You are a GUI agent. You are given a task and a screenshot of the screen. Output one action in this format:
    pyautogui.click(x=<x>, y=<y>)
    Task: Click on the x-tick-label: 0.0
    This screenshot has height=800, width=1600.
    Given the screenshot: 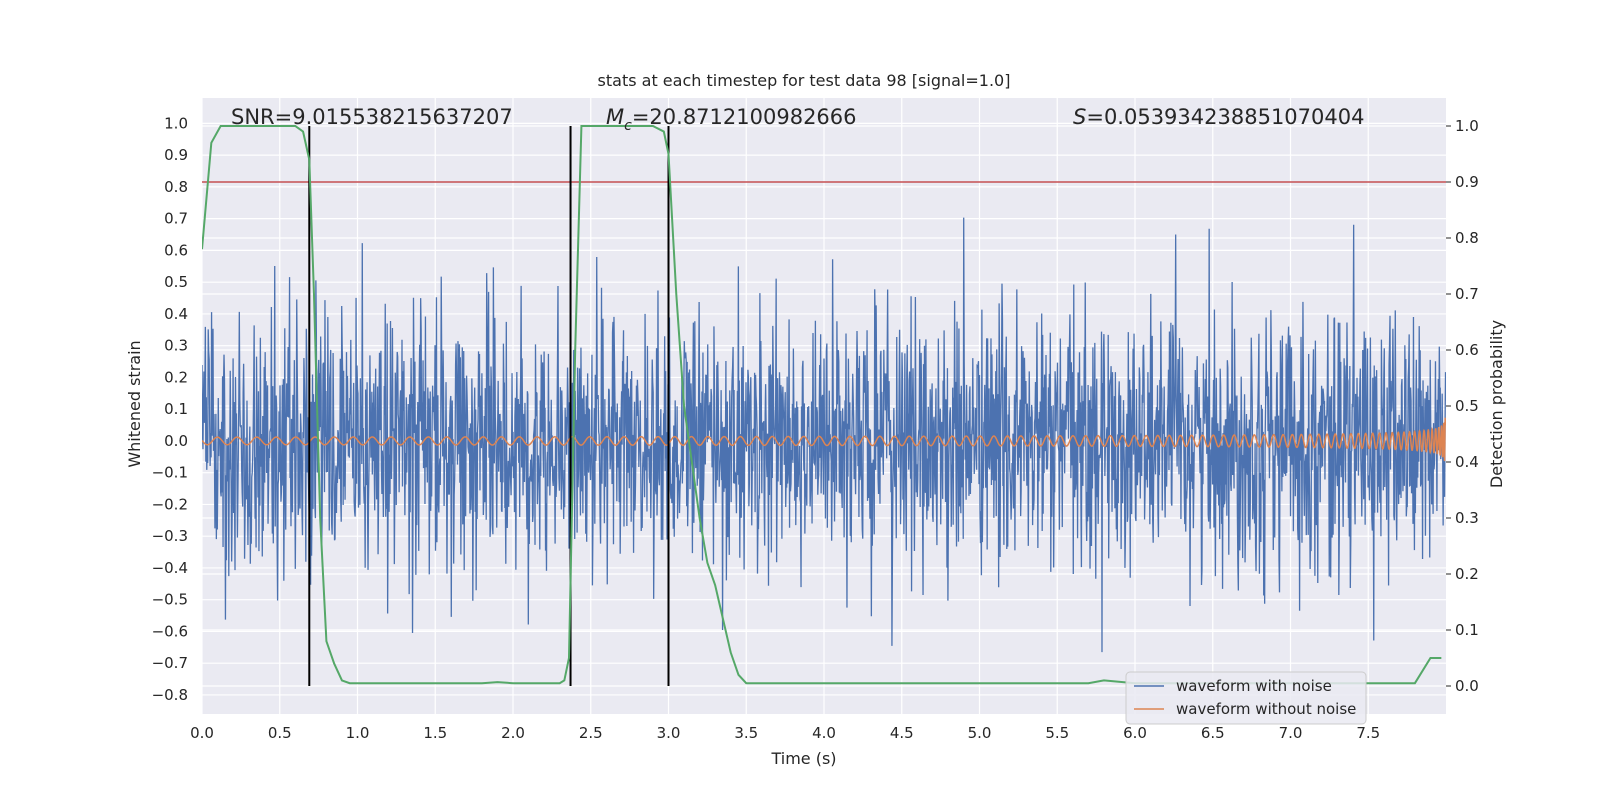 What is the action you would take?
    pyautogui.click(x=202, y=733)
    